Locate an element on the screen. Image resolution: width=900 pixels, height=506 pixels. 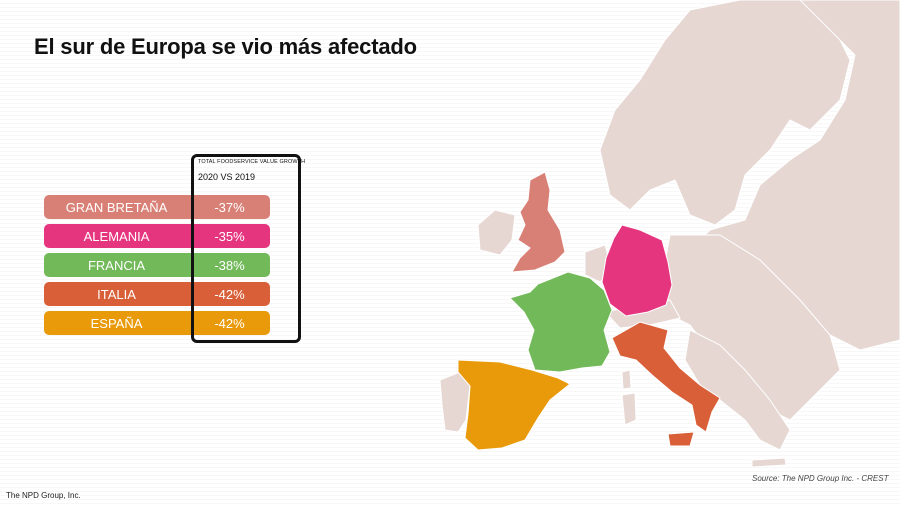
map-sicily is located at coordinates (681, 439).